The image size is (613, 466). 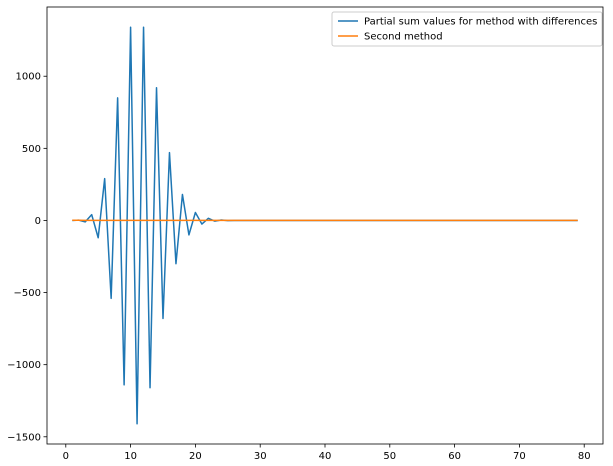 I want to click on x-tick-label: 70, so click(x=519, y=456).